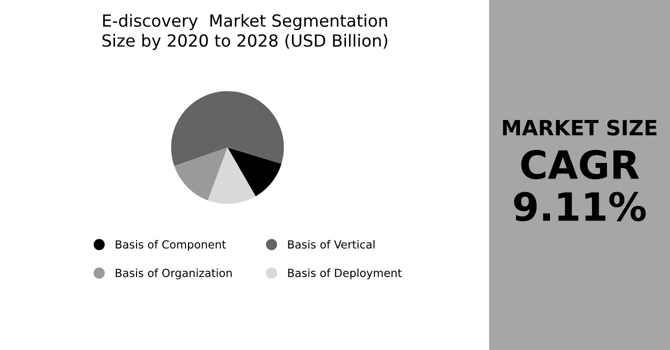 The width and height of the screenshot is (670, 350). I want to click on legend-label: Basis of Component, so click(171, 245).